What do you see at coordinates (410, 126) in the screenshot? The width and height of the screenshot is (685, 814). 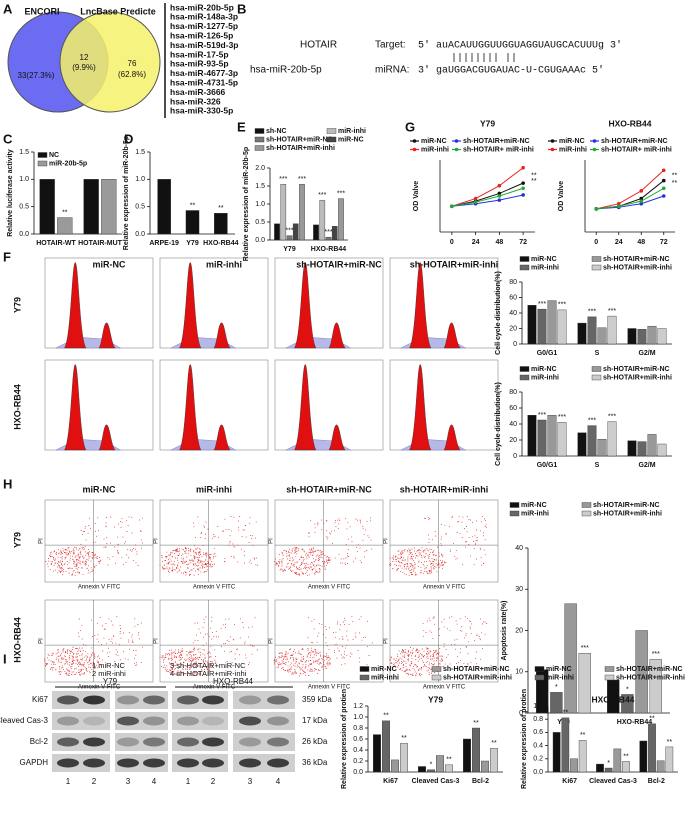 I see `panel-label: G` at bounding box center [410, 126].